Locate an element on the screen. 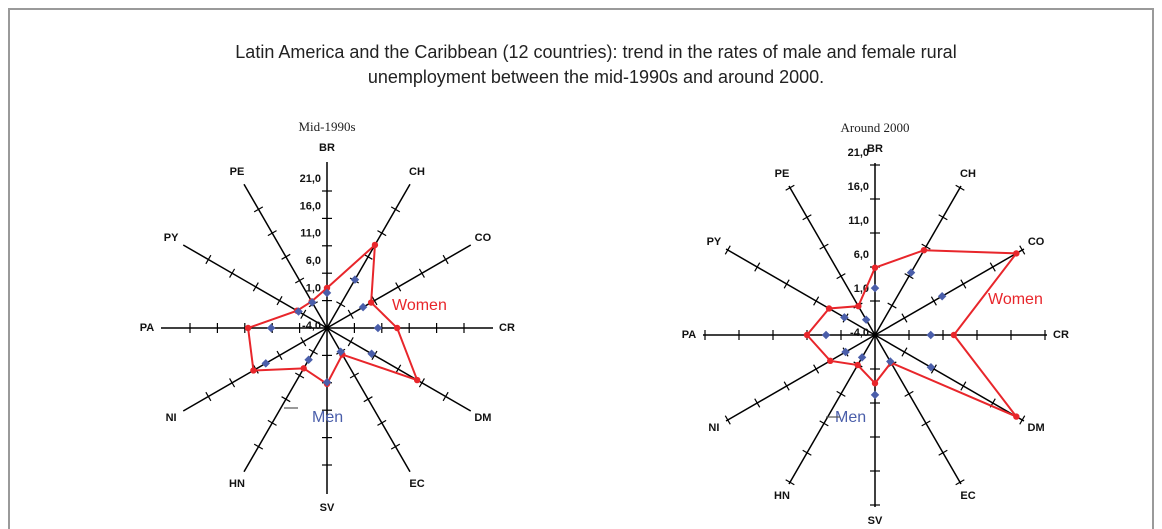 The width and height of the screenshot is (1162, 529). category-label: NI is located at coordinates (713, 428).